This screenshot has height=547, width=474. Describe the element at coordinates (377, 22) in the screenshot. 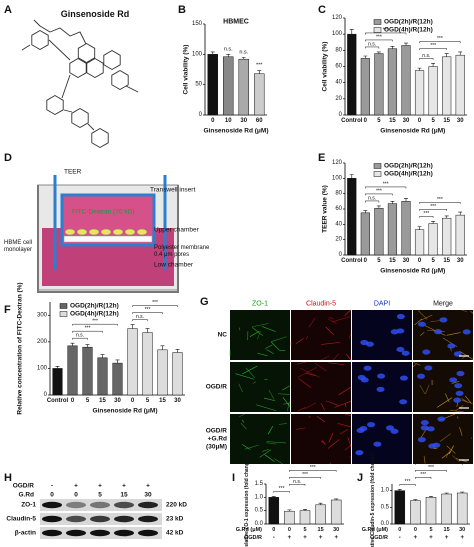

I see `legend-swatch` at that location.